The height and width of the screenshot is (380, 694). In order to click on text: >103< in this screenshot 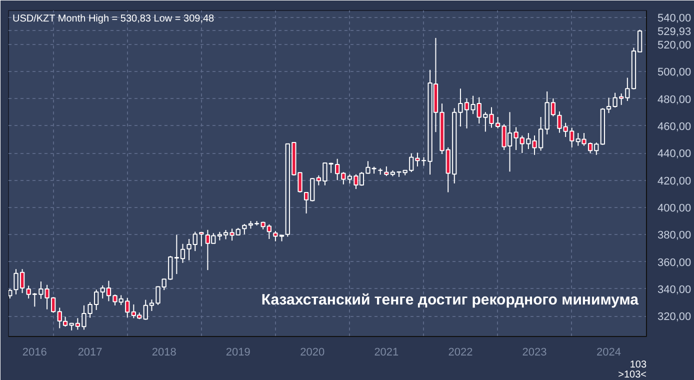, I will do `click(632, 375)`.